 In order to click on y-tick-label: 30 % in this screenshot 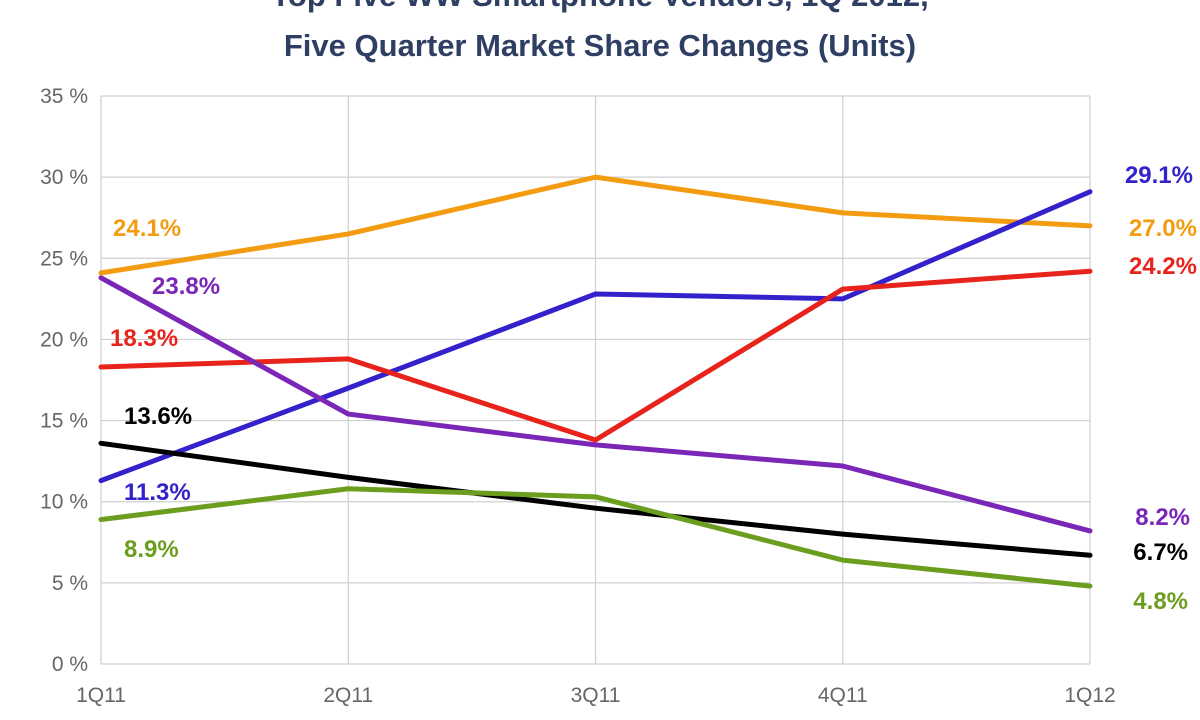, I will do `click(64, 177)`.